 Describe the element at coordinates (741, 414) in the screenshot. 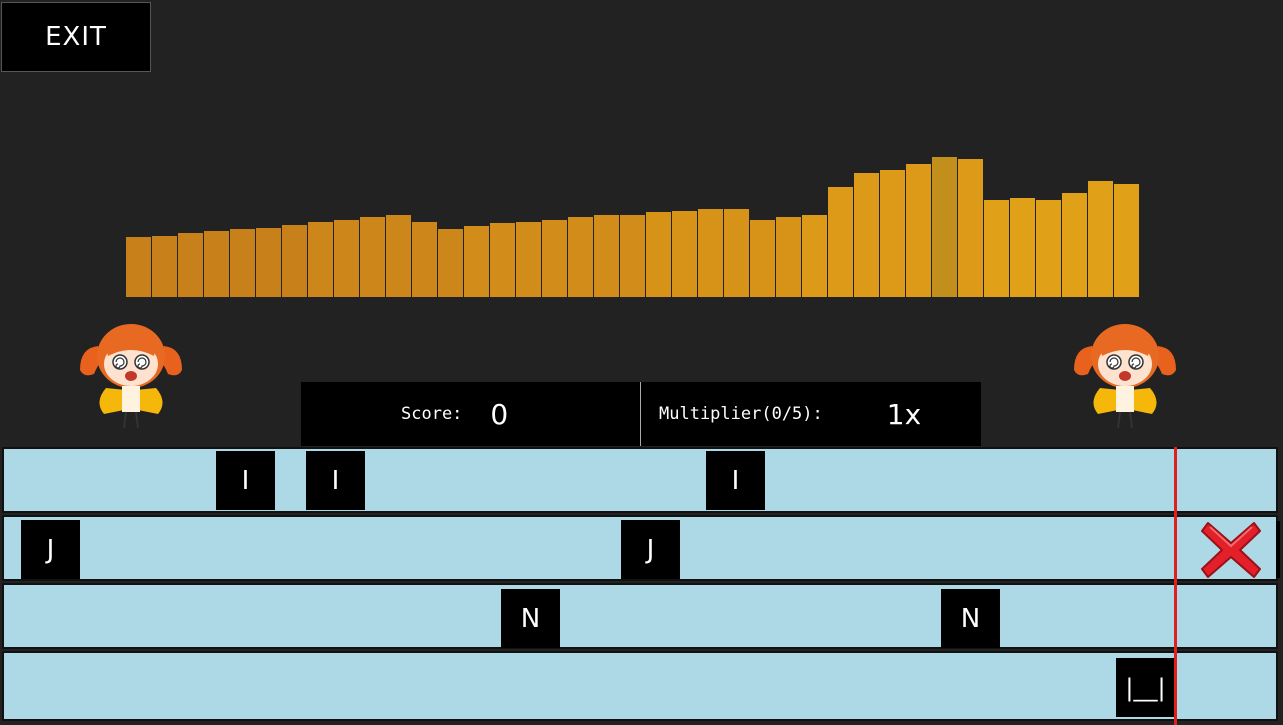

I see `multiplier-label: Multiplier(0/5):` at that location.